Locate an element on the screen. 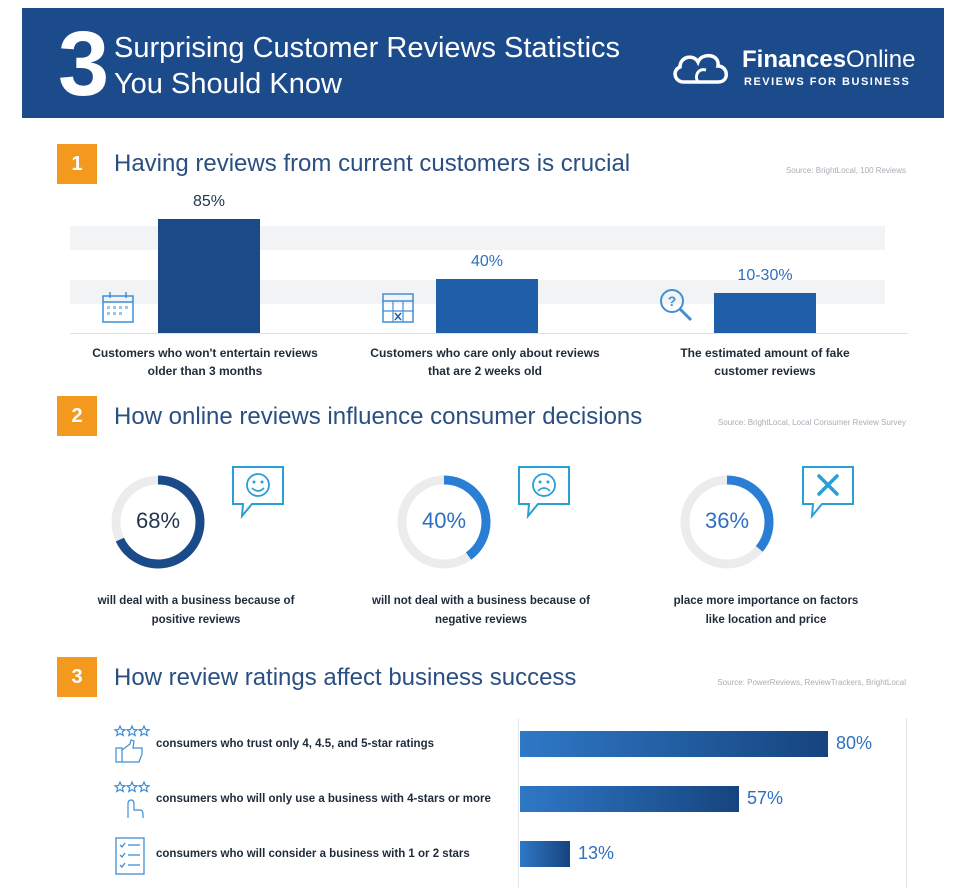  calendar-icon is located at coordinates (118, 307).